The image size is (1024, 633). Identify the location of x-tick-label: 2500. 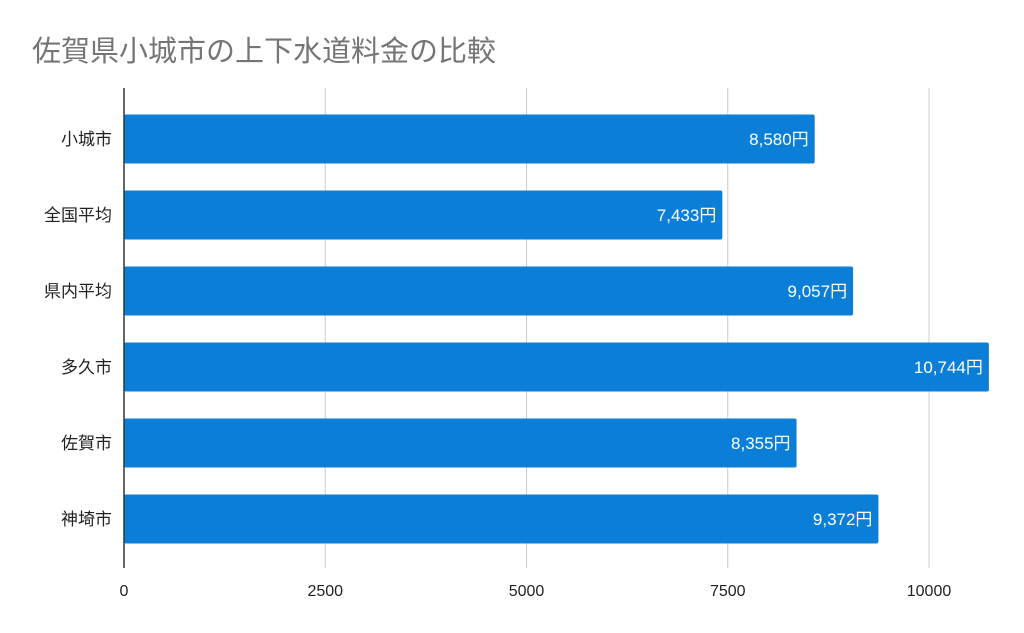
(325, 591).